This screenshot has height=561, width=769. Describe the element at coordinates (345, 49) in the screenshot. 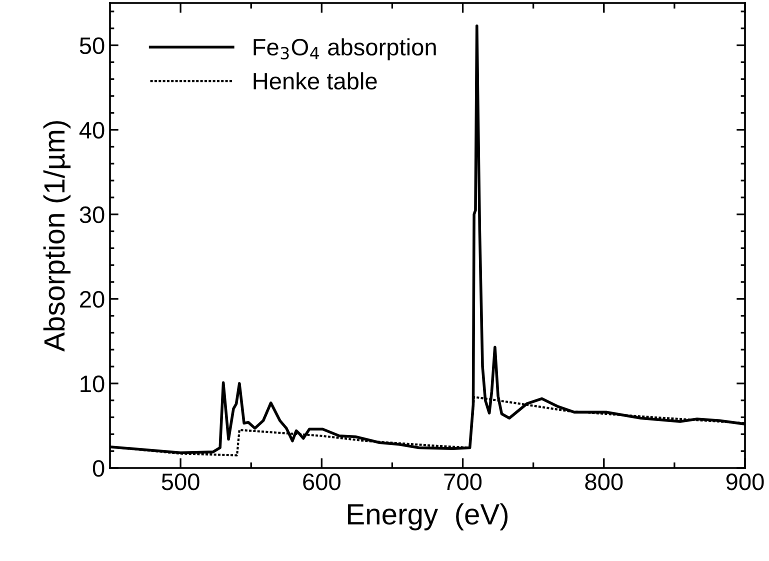

I see `legend-label: Fe$_{3}$O$_{4}$ absorption` at that location.